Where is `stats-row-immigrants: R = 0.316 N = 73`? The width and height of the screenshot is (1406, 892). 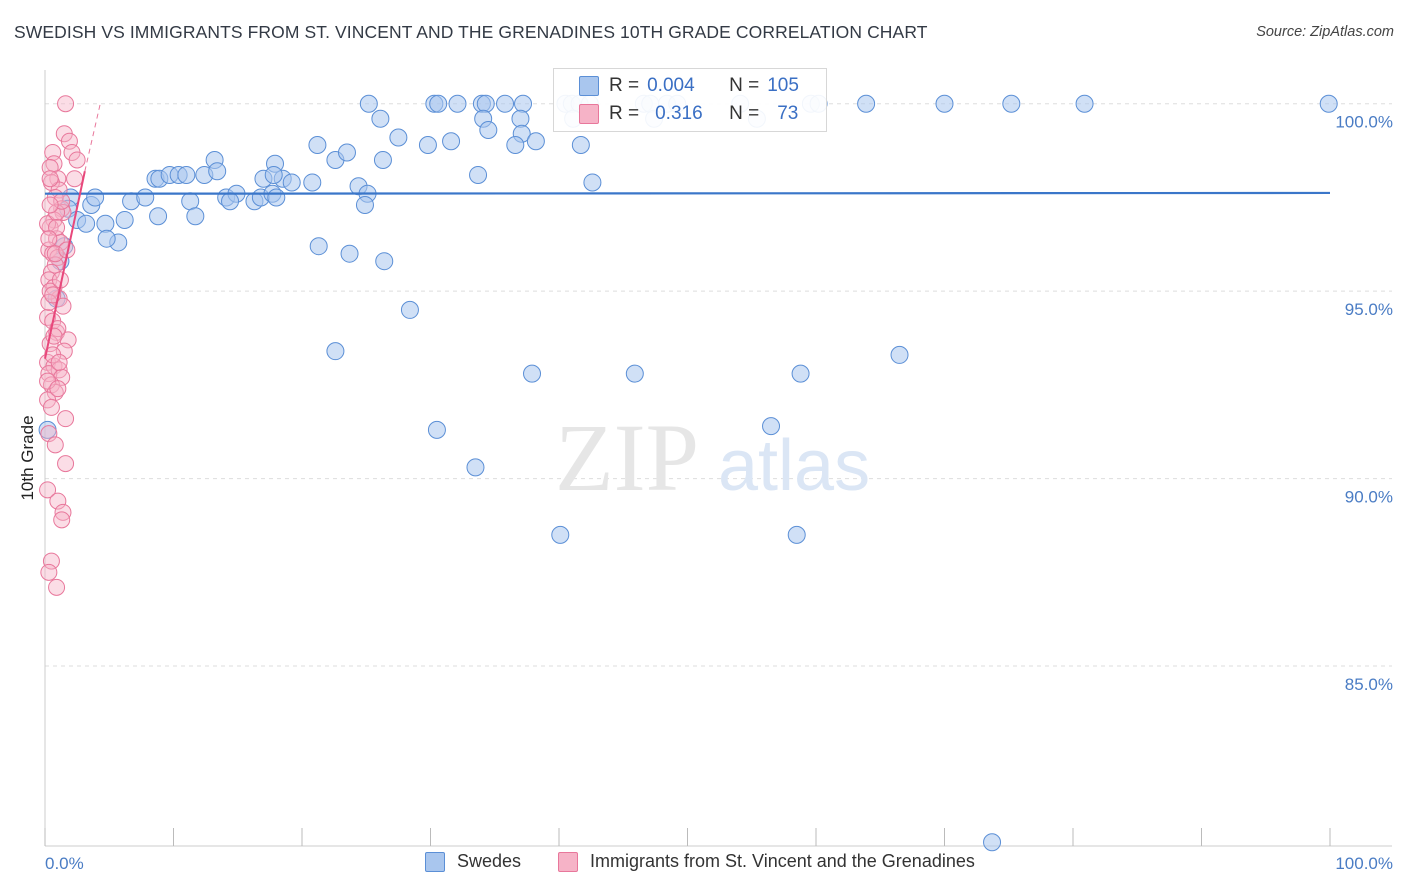 stats-row-immigrants: R = 0.316 N = 73 is located at coordinates (676, 114).